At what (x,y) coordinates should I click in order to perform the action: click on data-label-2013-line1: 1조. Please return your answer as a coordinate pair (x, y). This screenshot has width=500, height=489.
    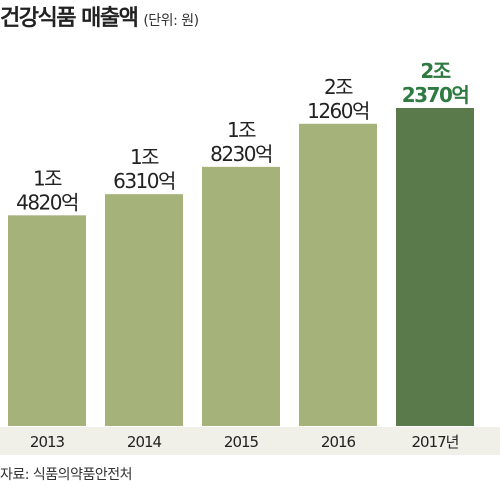
    Looking at the image, I should click on (47, 178).